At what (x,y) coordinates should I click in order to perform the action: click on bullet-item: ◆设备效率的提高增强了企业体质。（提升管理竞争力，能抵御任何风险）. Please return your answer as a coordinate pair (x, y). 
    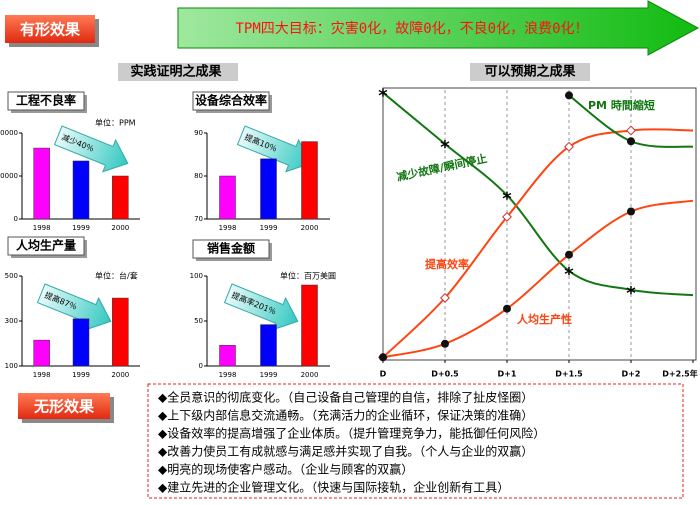
    Looking at the image, I should click on (351, 433).